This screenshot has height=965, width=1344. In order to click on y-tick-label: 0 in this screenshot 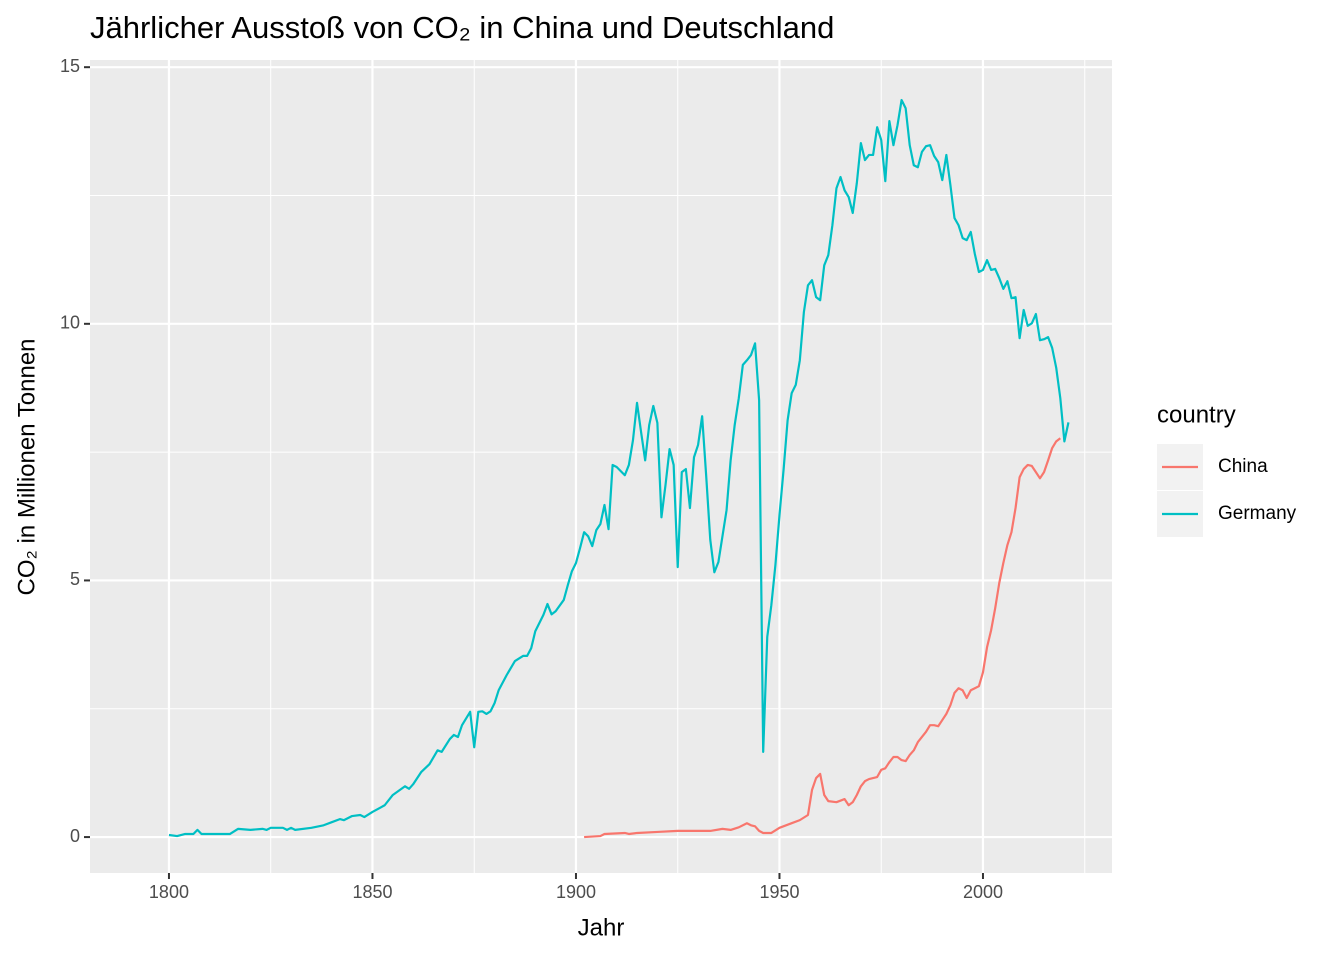, I will do `click(75, 836)`.